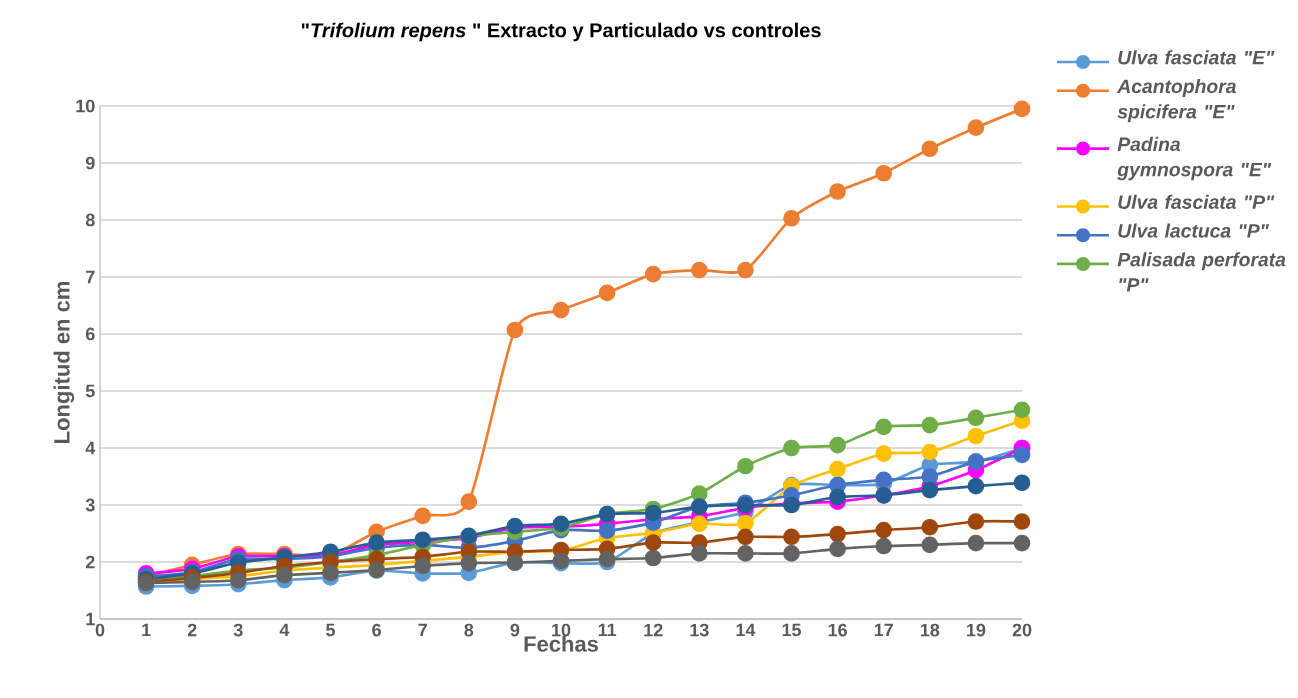 The width and height of the screenshot is (1298, 698). I want to click on x-tick-label: 1, so click(146, 630).